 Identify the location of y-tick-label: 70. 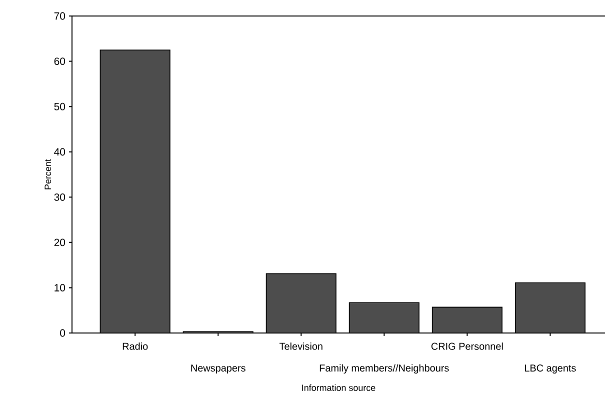
(60, 16).